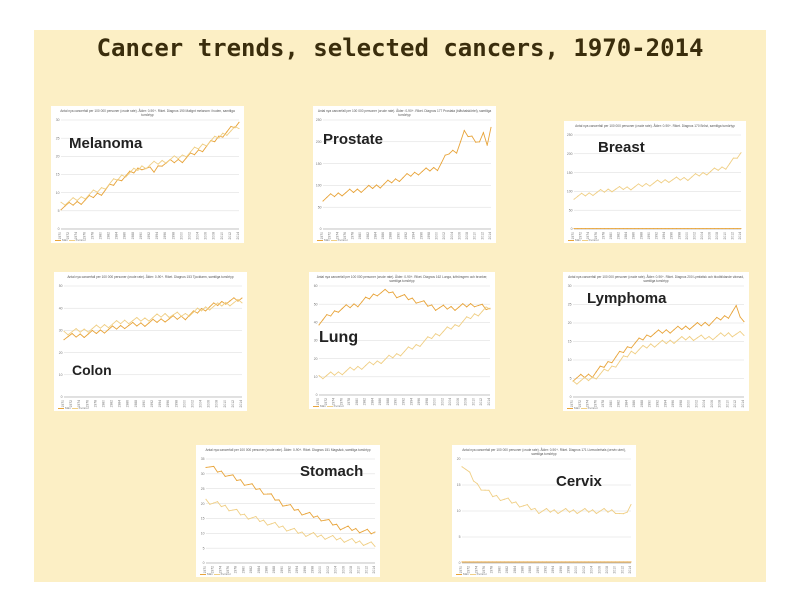  Describe the element at coordinates (570, 192) in the screenshot. I see `y-tick-label: 100` at that location.